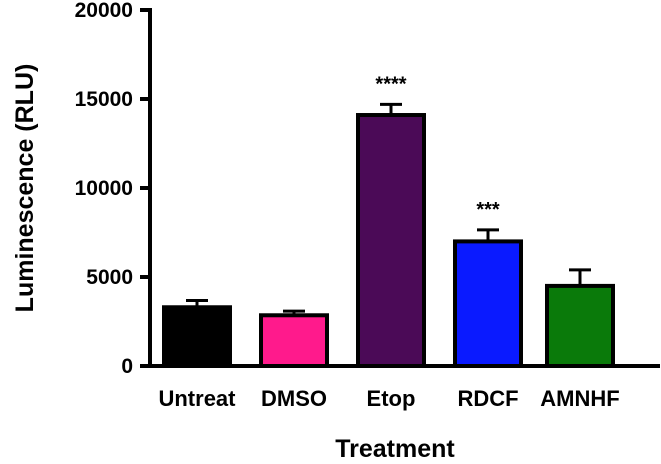 The image size is (661, 464). I want to click on y-tick-label-5000: 5000, so click(109, 277).